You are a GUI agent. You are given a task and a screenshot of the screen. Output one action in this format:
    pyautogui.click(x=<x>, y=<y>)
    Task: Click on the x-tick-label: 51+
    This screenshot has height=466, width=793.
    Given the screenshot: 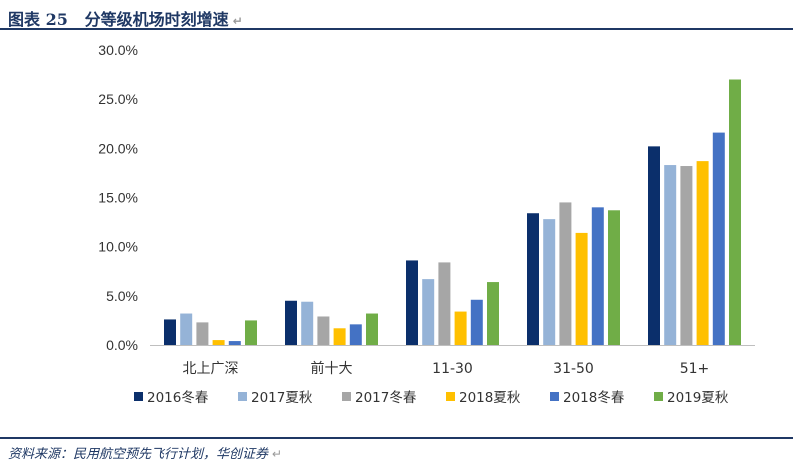 What is the action you would take?
    pyautogui.click(x=695, y=369)
    